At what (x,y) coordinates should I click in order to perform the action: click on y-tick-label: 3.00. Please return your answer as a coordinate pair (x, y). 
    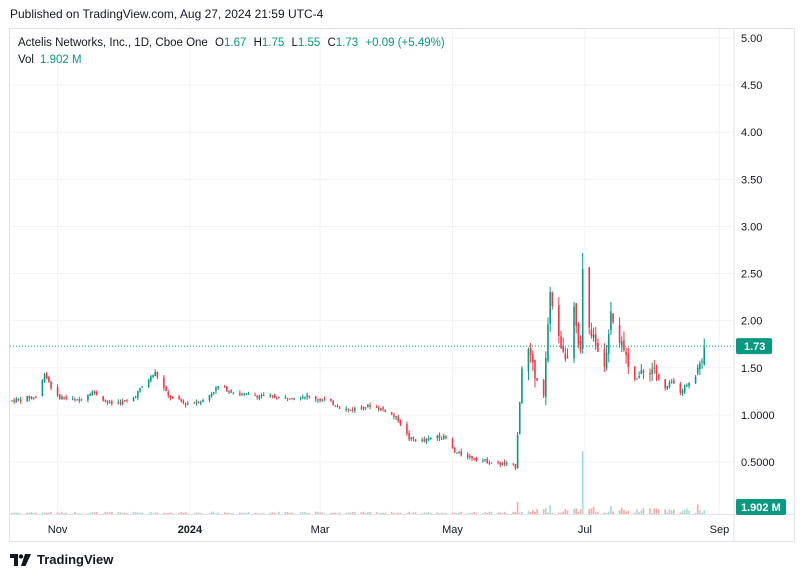
    Looking at the image, I should click on (751, 227).